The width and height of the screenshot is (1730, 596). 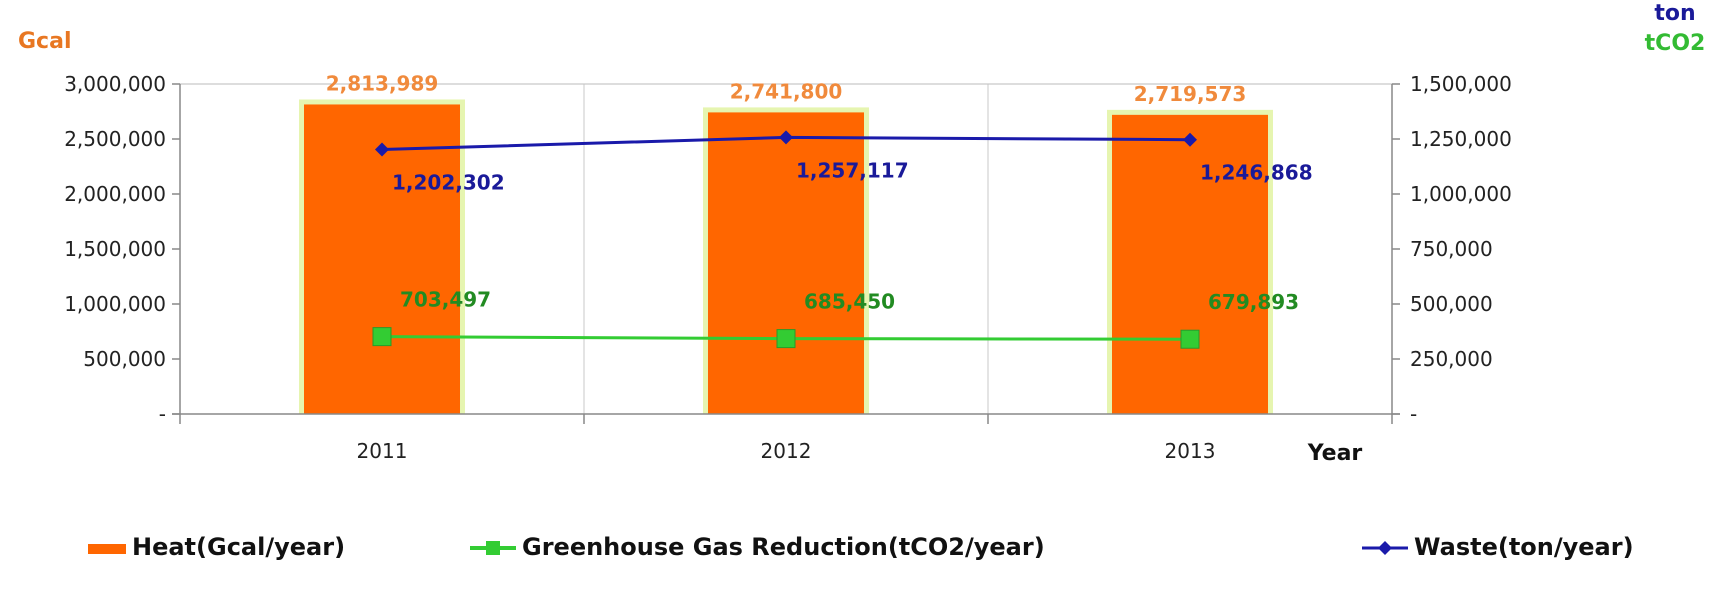 I want to click on left-tick-label: 2,000,000, so click(x=115, y=194).